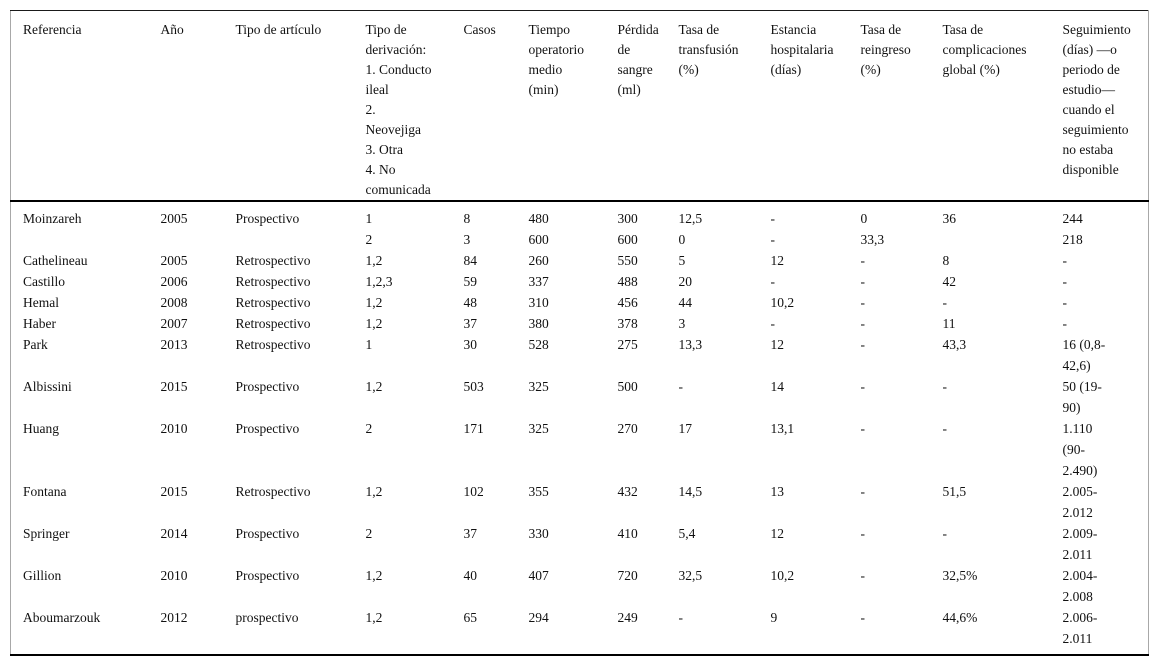  What do you see at coordinates (267, 617) in the screenshot?
I see `table-cell: prospectivo` at bounding box center [267, 617].